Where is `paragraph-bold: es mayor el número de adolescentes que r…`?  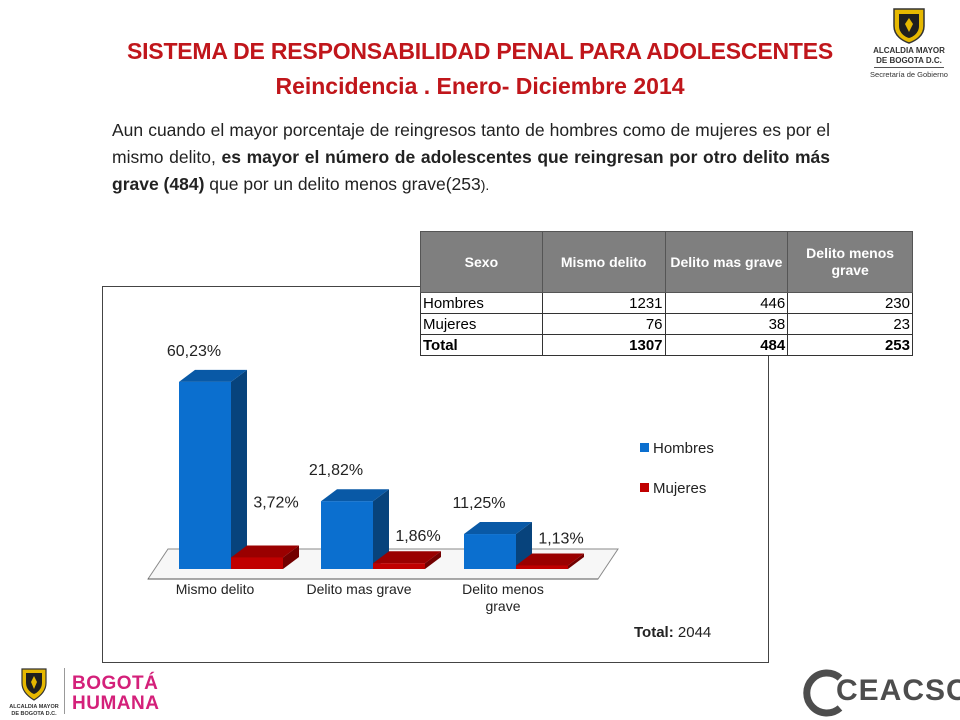 paragraph-bold: es mayor el número de adolescentes que r… is located at coordinates (471, 170).